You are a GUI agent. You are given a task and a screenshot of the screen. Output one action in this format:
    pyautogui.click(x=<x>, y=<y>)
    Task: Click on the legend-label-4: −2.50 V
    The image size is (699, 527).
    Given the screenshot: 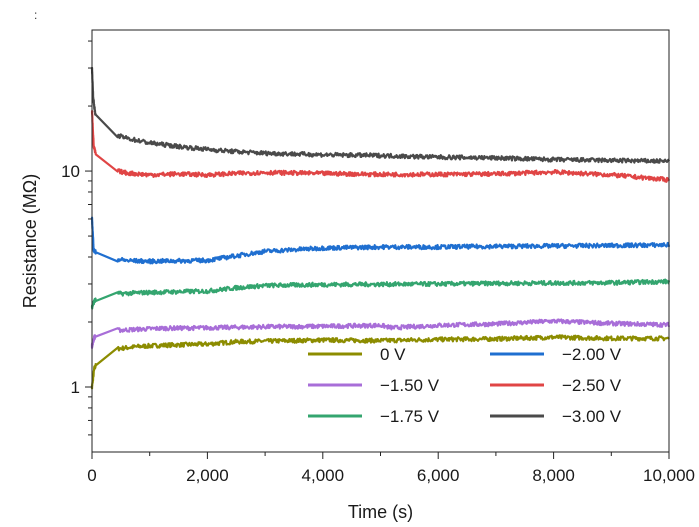 What is the action you would take?
    pyautogui.click(x=592, y=385)
    